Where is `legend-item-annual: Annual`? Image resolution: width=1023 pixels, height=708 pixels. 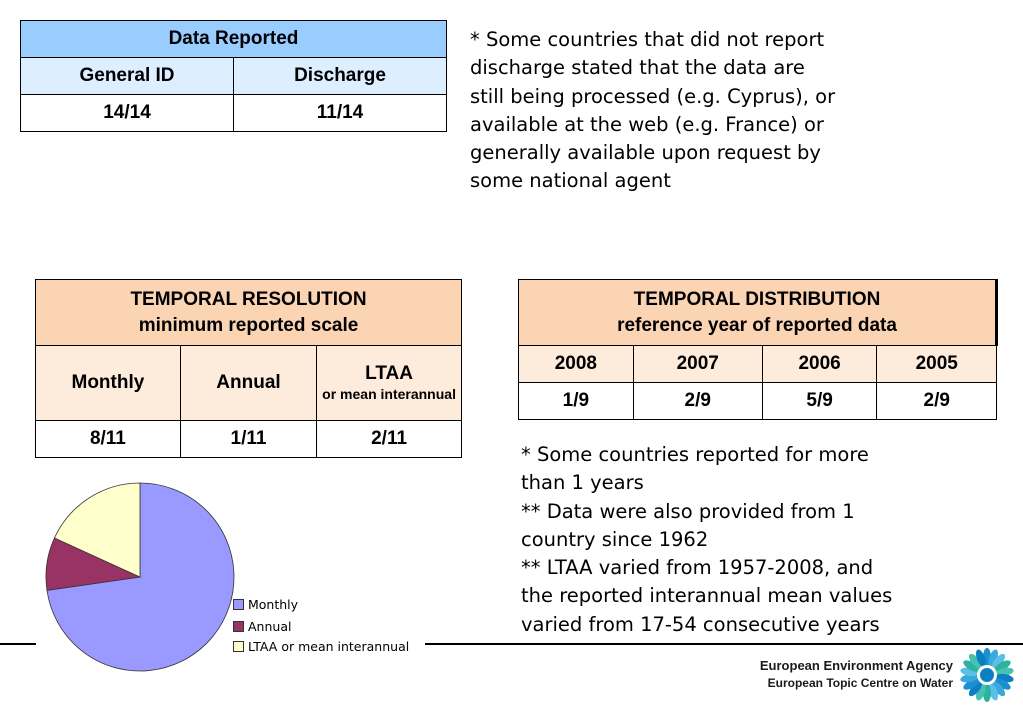 legend-item-annual: Annual is located at coordinates (262, 626).